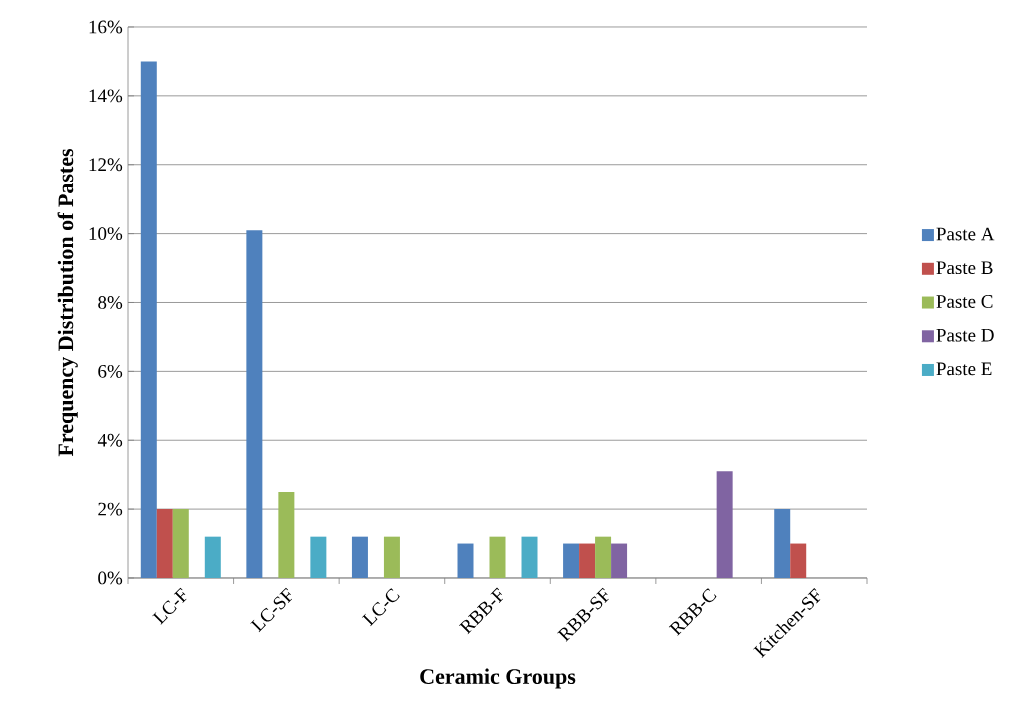 The width and height of the screenshot is (1032, 711). I want to click on y-axis-title: Frequency Distribution of Pastes, so click(67, 302).